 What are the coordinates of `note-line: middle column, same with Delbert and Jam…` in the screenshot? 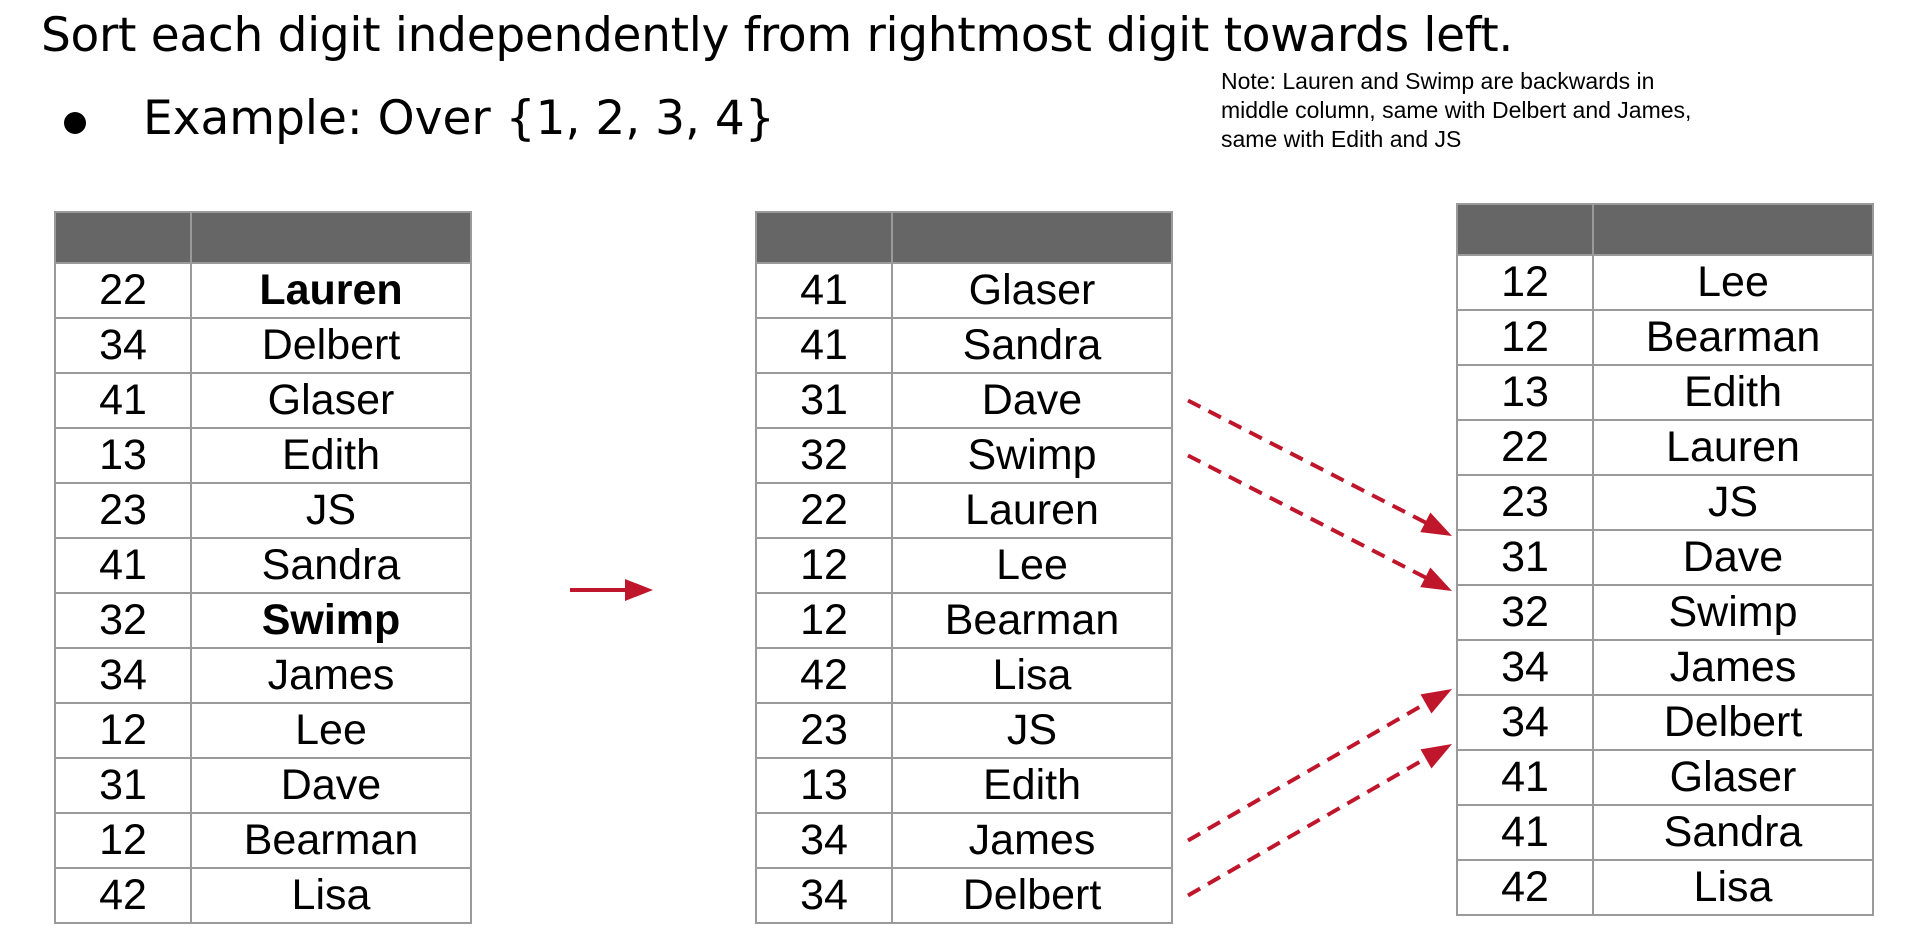 It's located at (1456, 110).